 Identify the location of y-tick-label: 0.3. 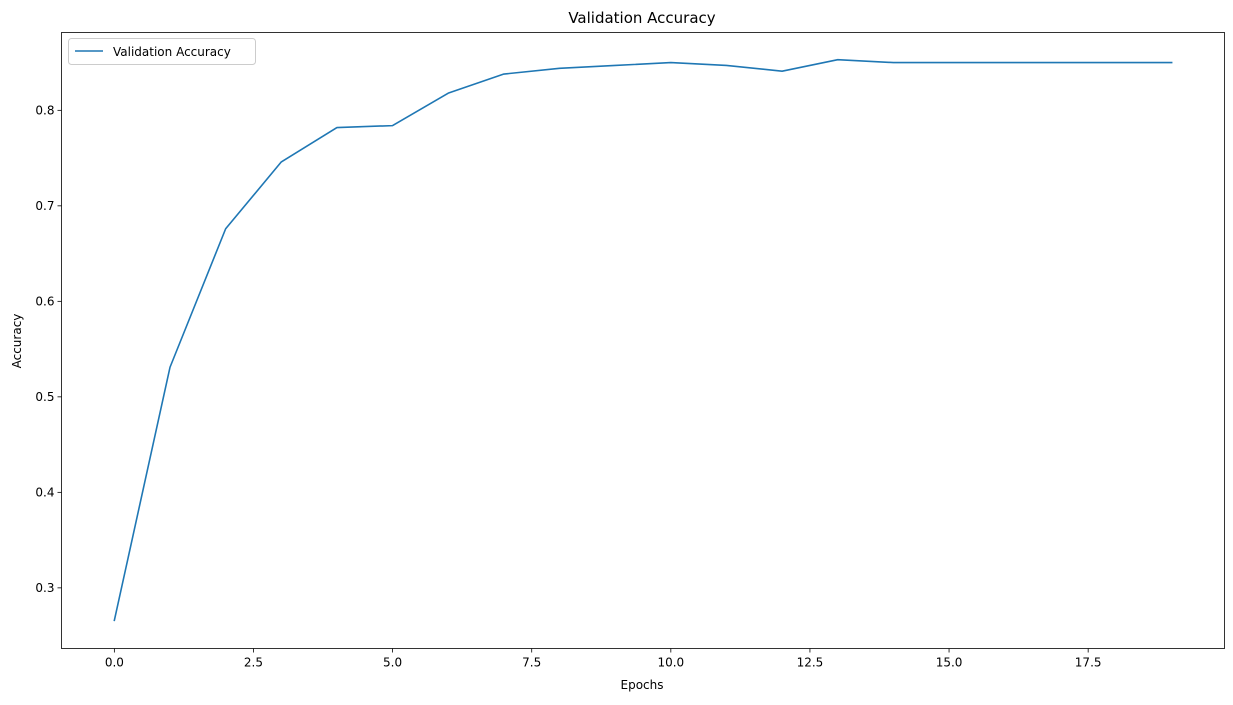
(44, 588).